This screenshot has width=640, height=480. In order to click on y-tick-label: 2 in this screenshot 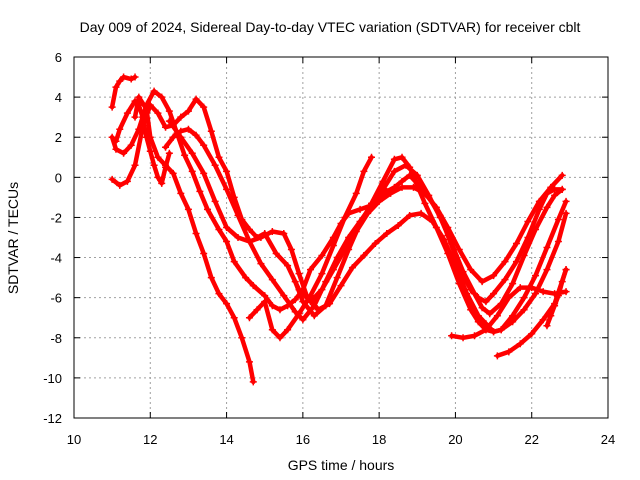, I will do `click(58, 137)`.